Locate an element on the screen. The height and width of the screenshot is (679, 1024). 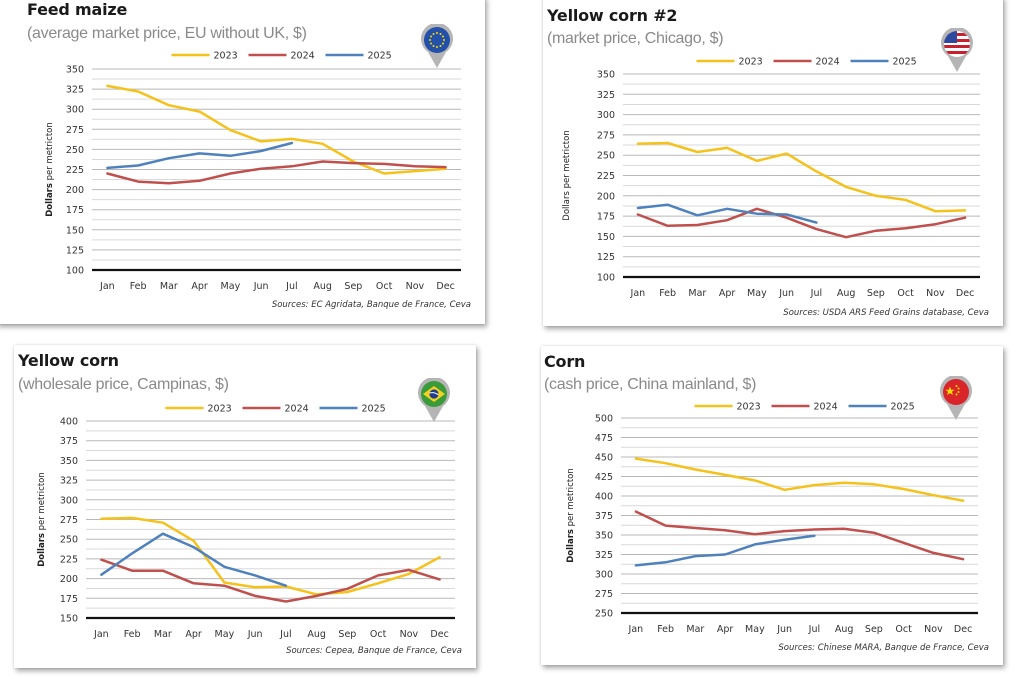
brazil-flag-icon is located at coordinates (434, 400).